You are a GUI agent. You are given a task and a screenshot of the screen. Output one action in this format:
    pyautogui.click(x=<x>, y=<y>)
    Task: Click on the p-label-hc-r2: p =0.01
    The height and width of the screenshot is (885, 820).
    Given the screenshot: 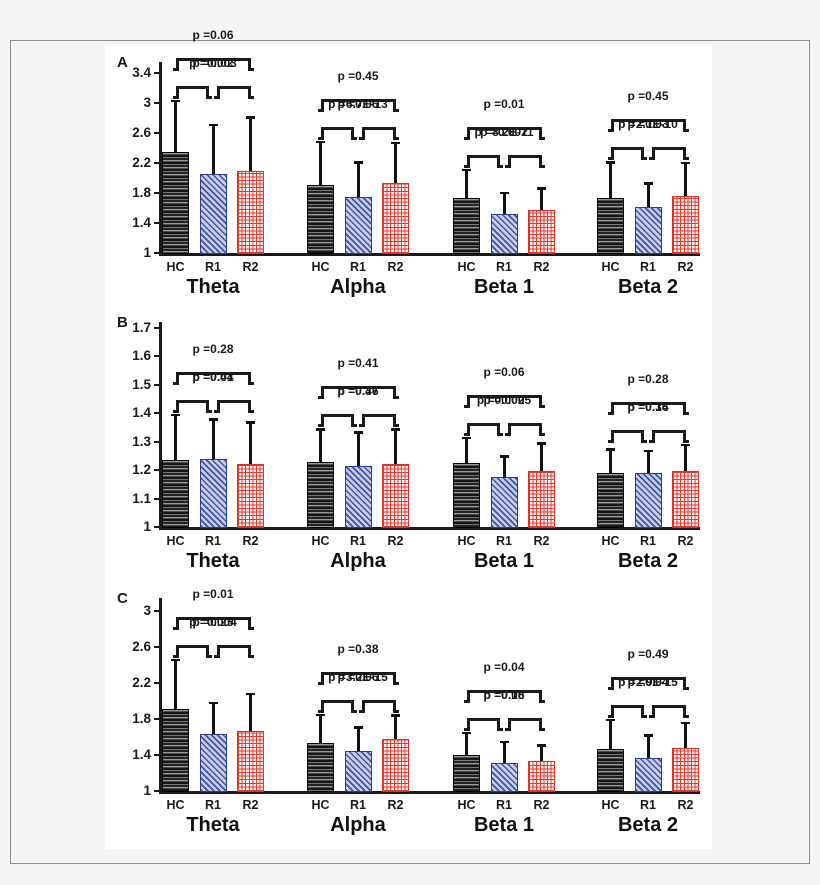 What is the action you would take?
    pyautogui.click(x=213, y=593)
    